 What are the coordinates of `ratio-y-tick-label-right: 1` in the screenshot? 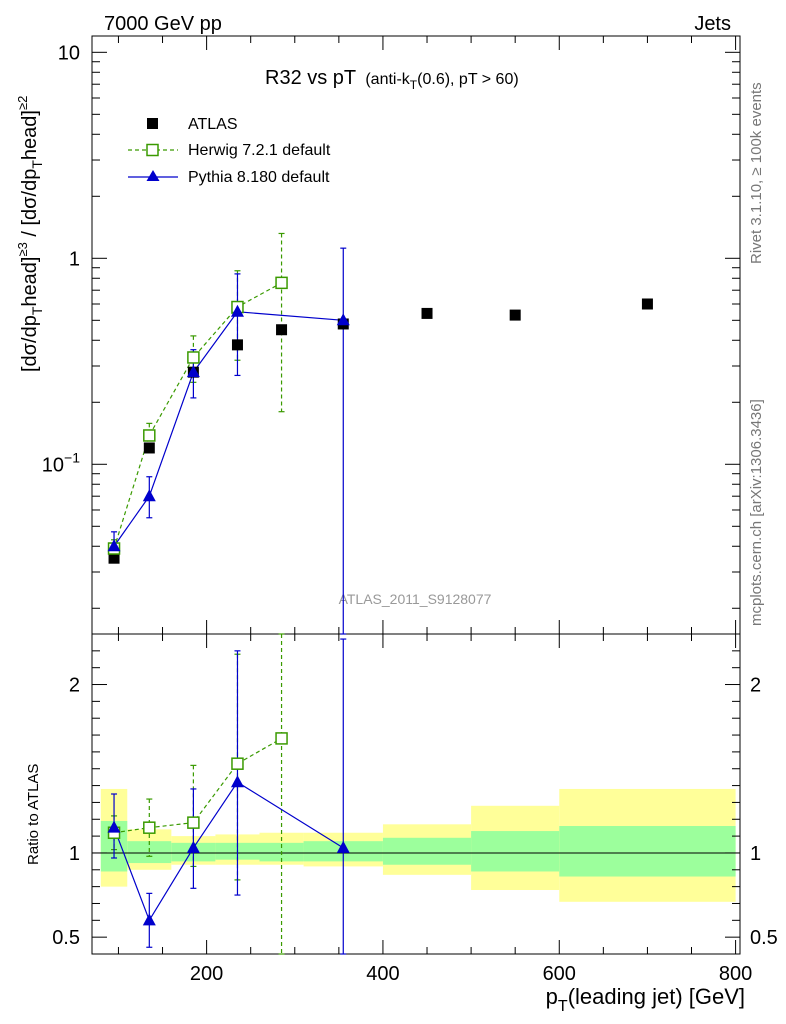 It's located at (755, 854).